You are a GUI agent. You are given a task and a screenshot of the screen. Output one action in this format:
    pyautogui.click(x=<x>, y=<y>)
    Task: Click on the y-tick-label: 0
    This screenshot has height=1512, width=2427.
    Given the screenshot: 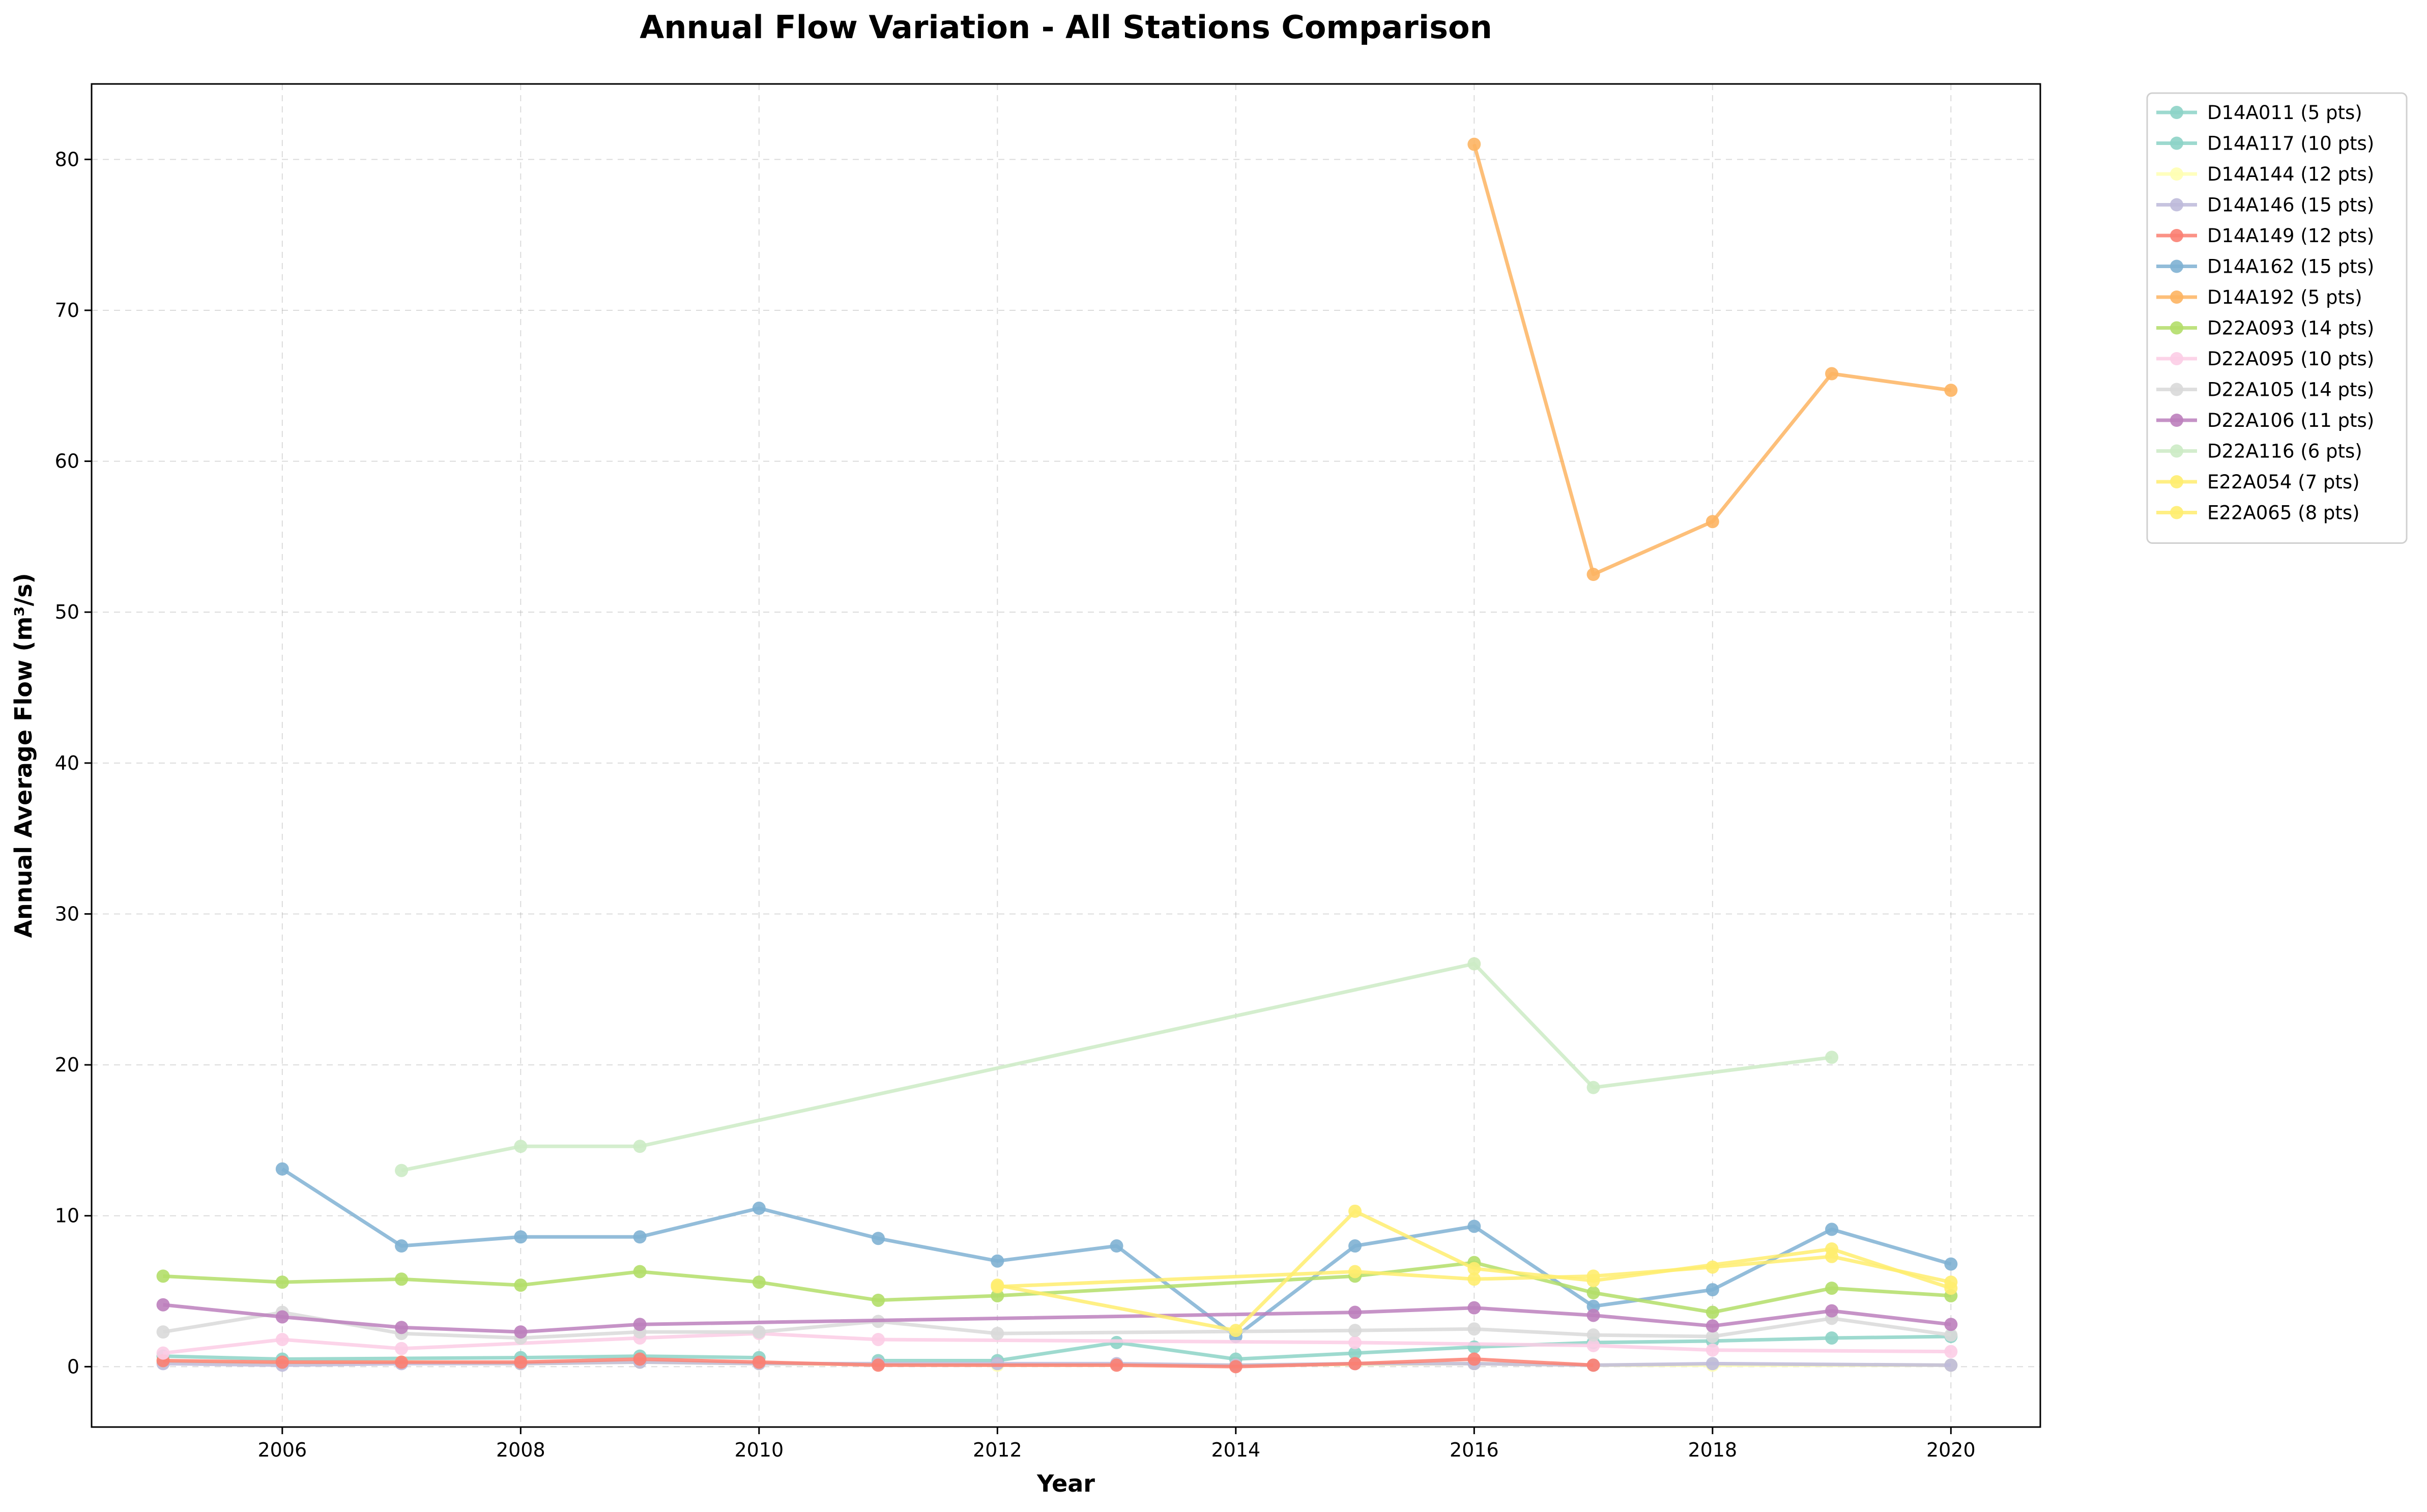 What is the action you would take?
    pyautogui.click(x=73, y=1366)
    